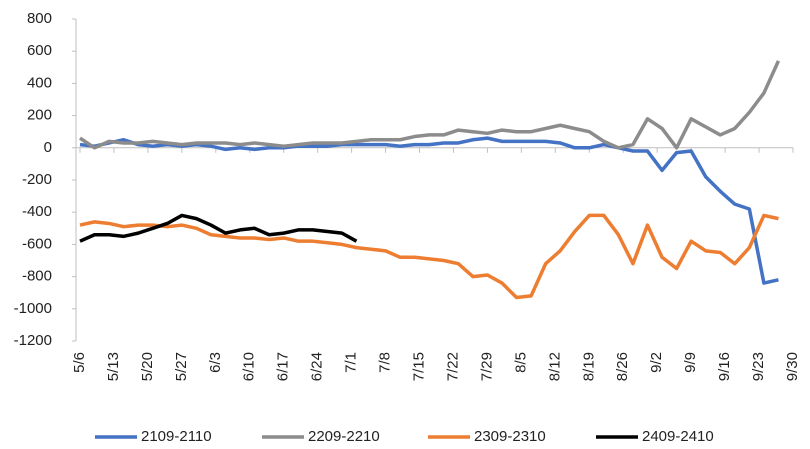 The width and height of the screenshot is (810, 449). I want to click on x-tick-label: 9/9, so click(690, 362).